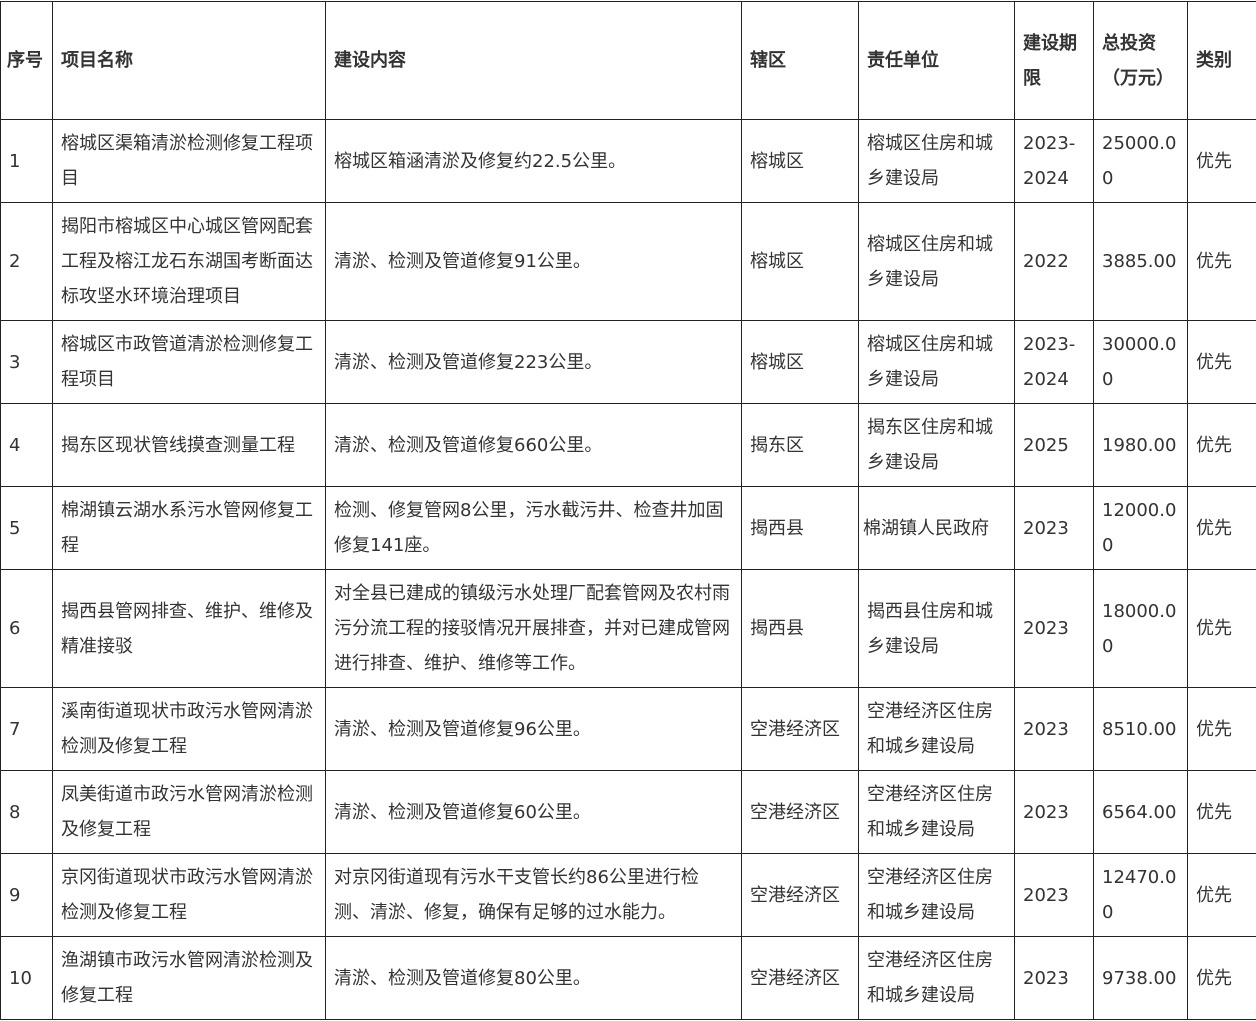 The height and width of the screenshot is (1021, 1256). I want to click on cell-no: 6, so click(27, 629).